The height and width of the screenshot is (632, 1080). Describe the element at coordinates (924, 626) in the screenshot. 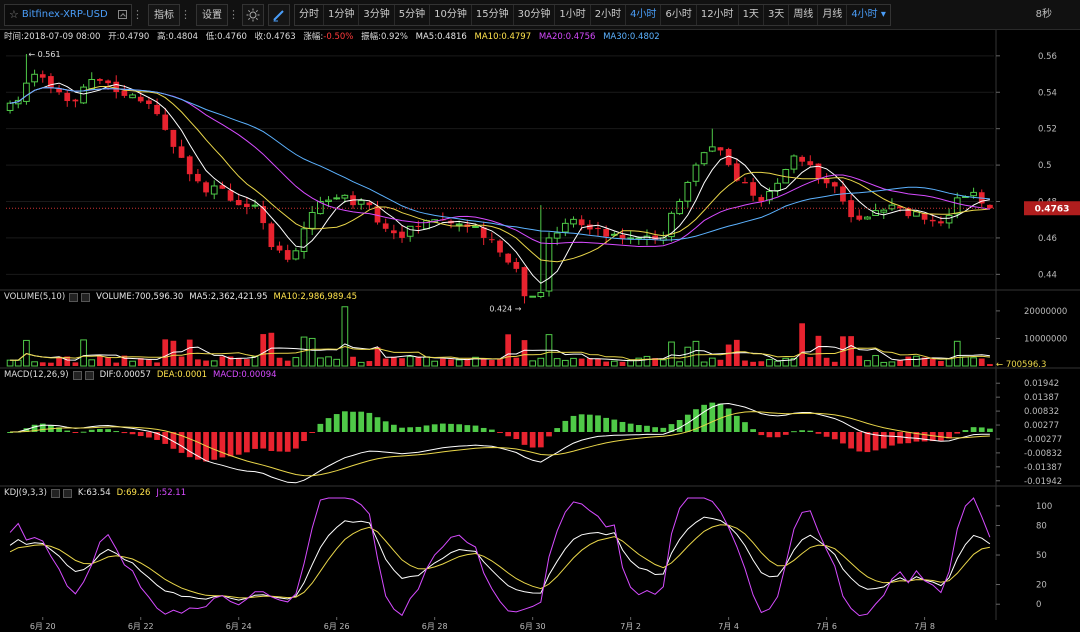

I see `x-tick-label: 7月 8` at that location.